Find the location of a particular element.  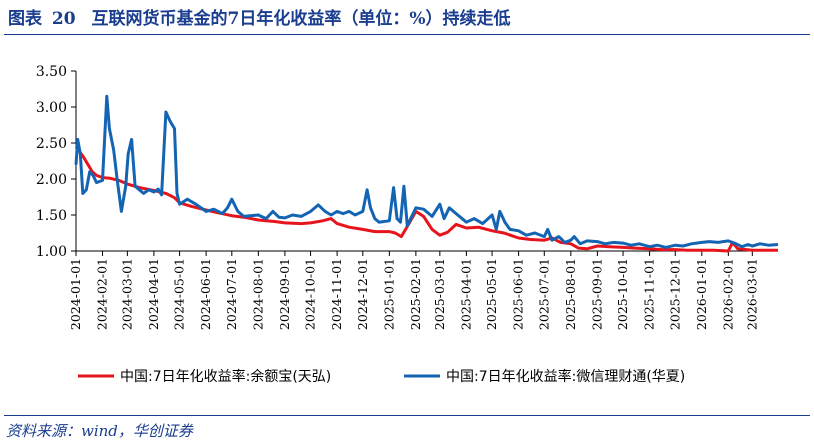

figure-label: 图表 is located at coordinates (25, 19).